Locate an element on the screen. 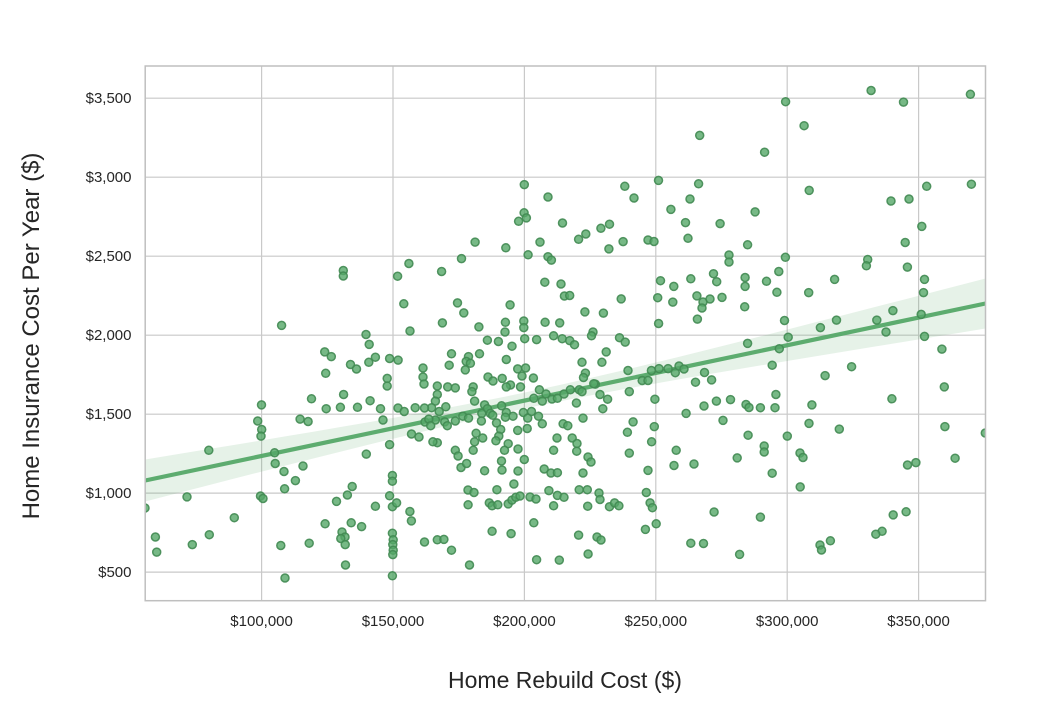 Image resolution: width=1045 pixels, height=713 pixels. svg-text: $100,000 is located at coordinates (261, 621).